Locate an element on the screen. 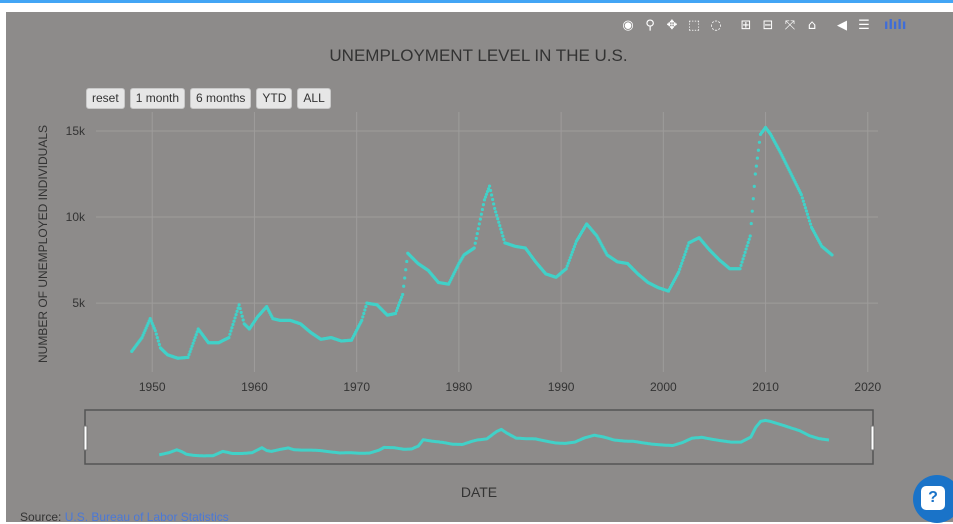  camera-icon: ◉ is located at coordinates (628, 25).